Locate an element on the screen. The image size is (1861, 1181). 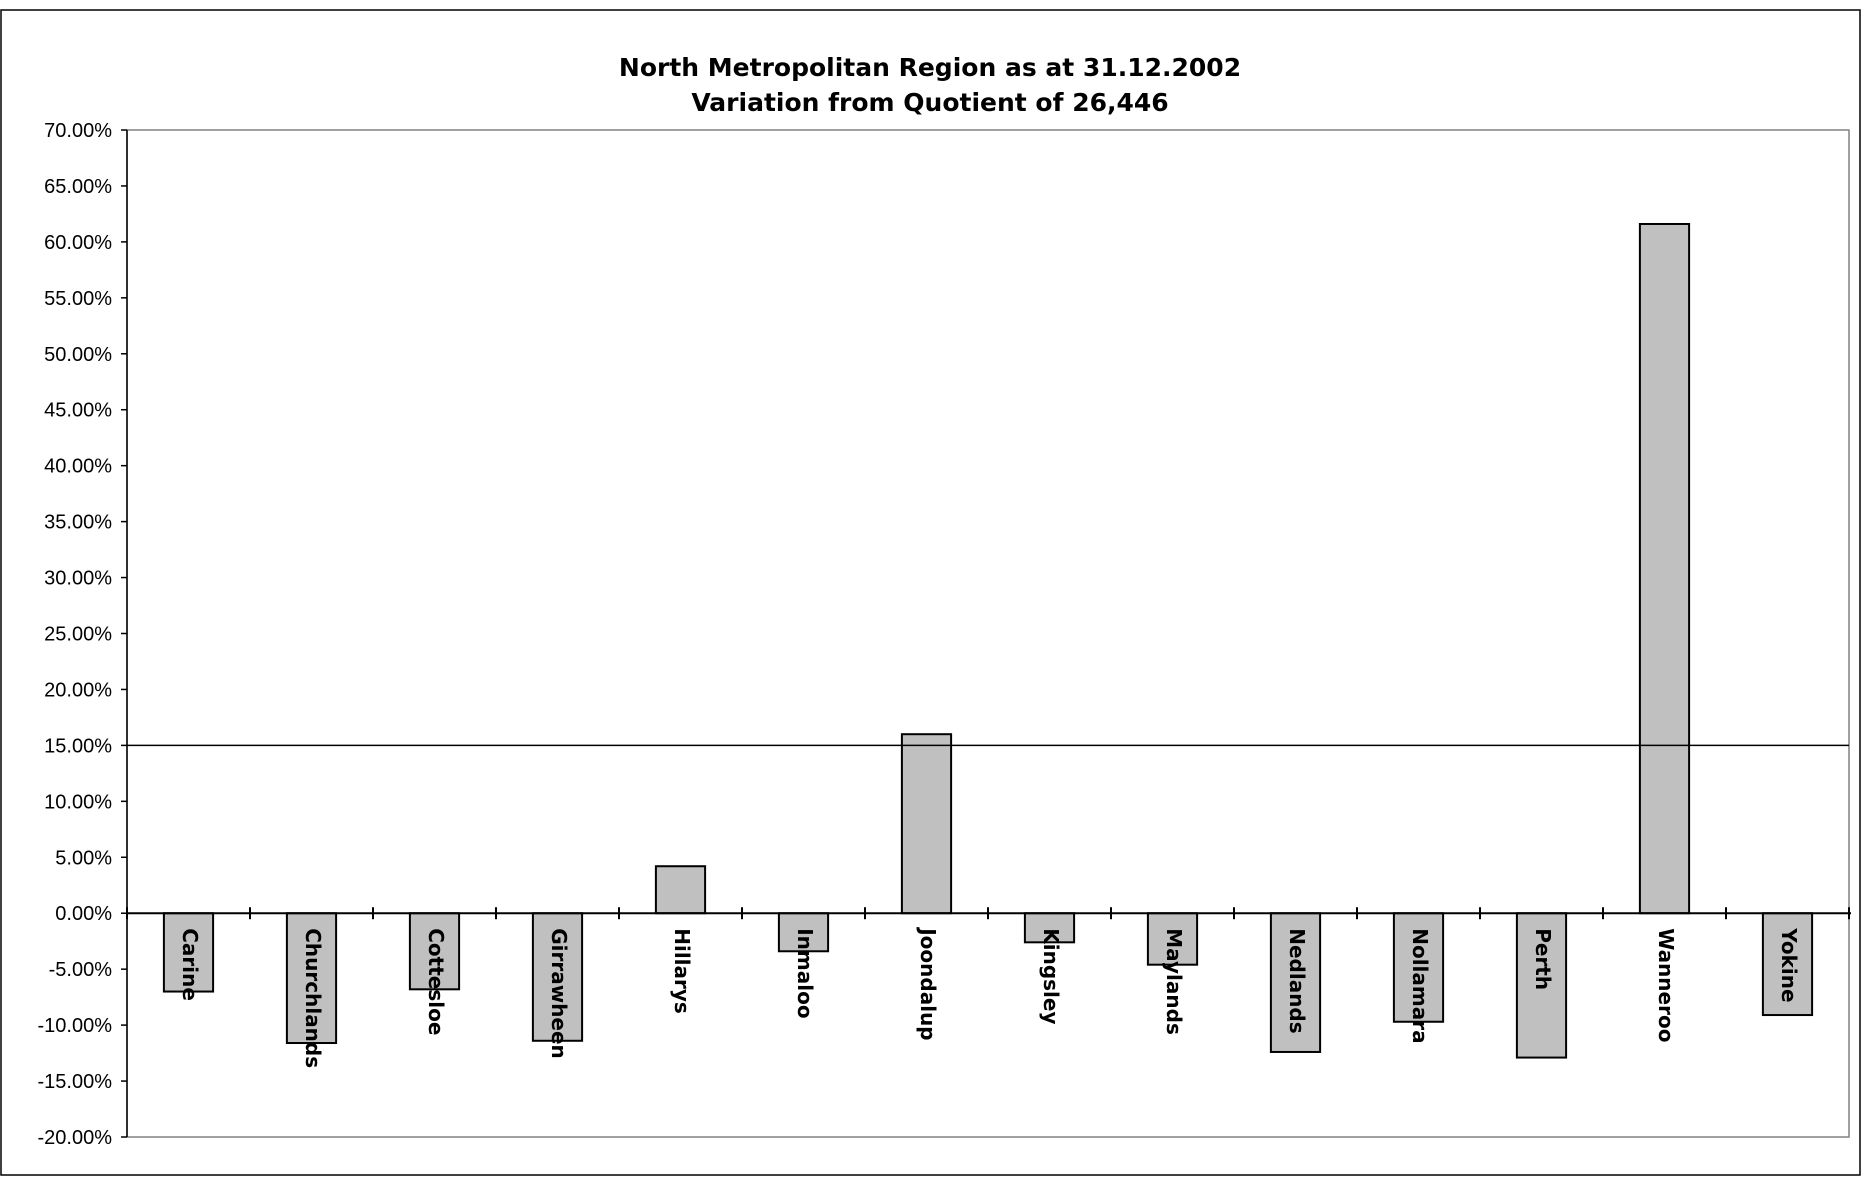
bar-cottesloe is located at coordinates (434, 951).